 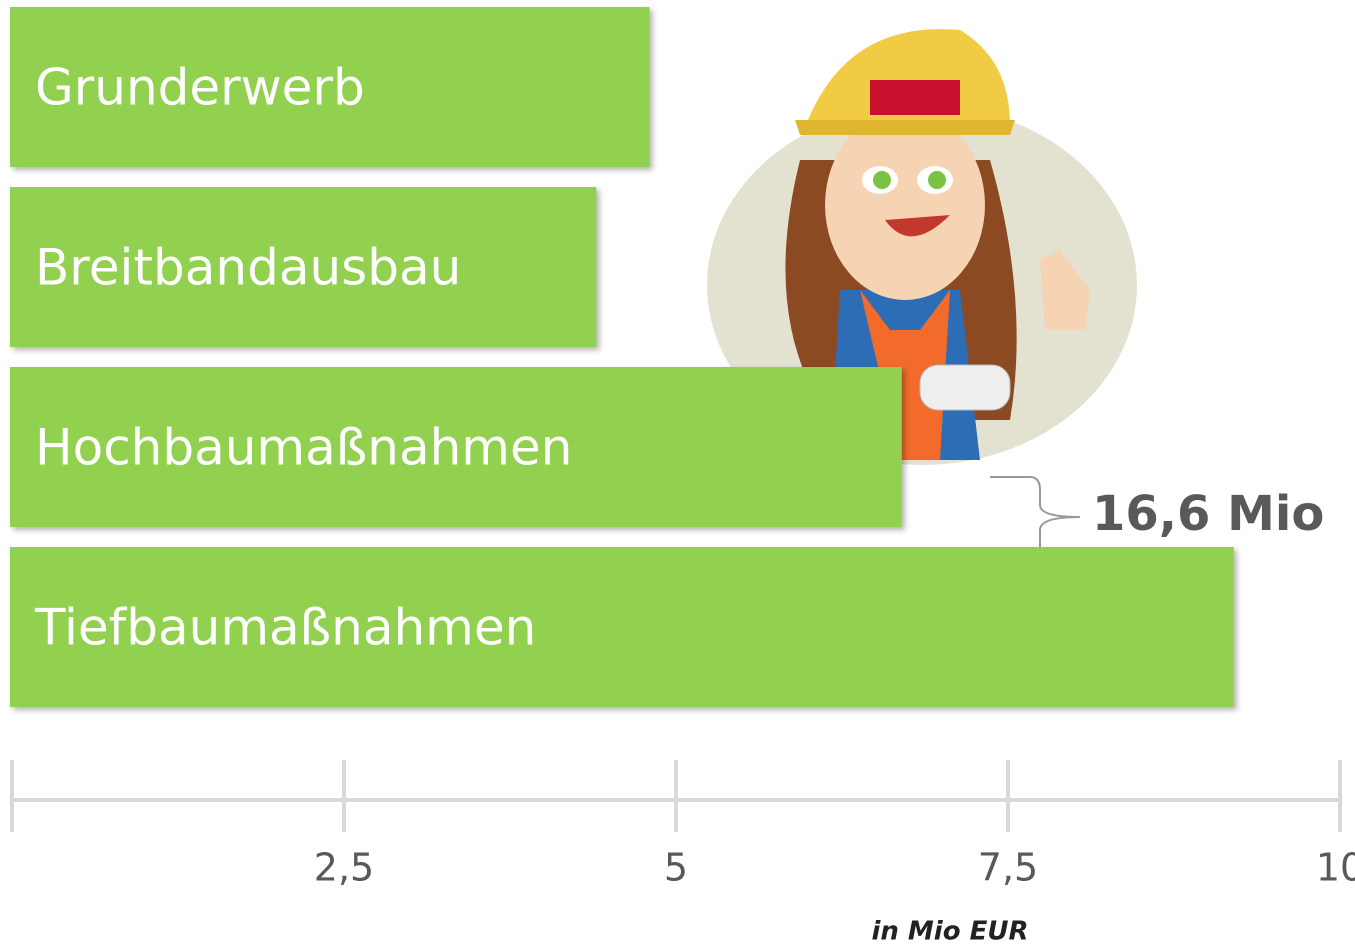 What do you see at coordinates (1208, 514) in the screenshot?
I see `annotation: 16,6 Mio` at bounding box center [1208, 514].